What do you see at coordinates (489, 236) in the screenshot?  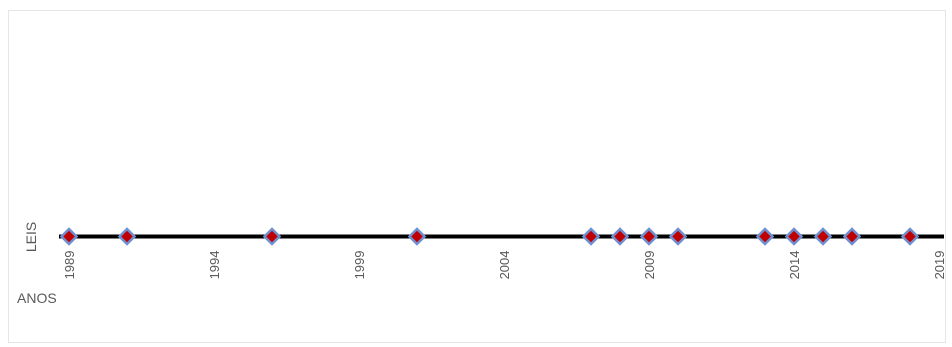 I see `data-points` at bounding box center [489, 236].